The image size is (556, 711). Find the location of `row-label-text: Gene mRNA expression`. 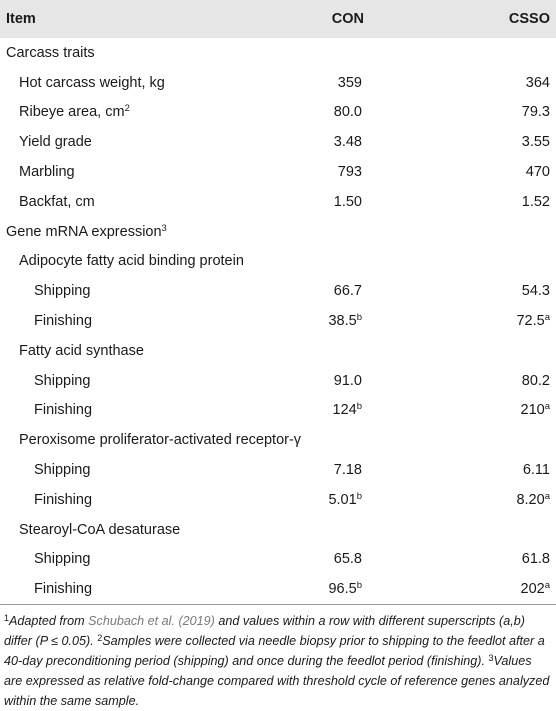

row-label-text: Gene mRNA expression is located at coordinates (84, 231).